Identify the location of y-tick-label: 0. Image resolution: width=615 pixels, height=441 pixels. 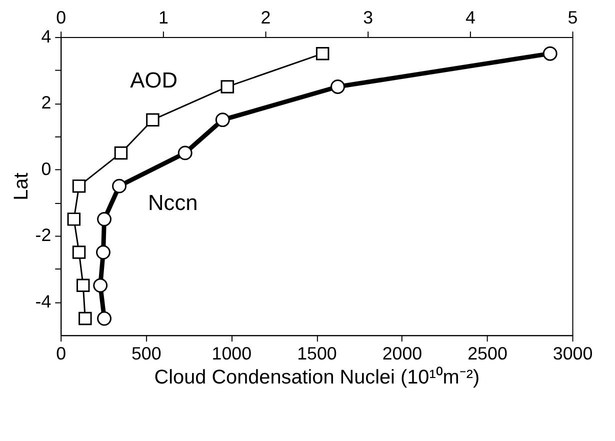
(46, 168).